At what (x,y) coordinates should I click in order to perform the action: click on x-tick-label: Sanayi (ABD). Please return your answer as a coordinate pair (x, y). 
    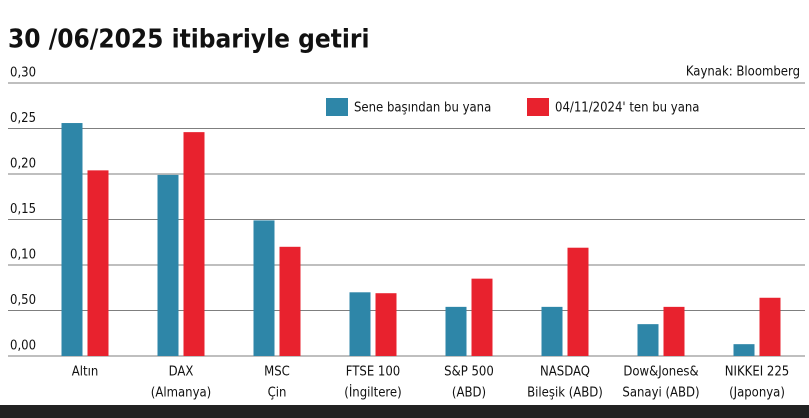
    Looking at the image, I should click on (660, 393).